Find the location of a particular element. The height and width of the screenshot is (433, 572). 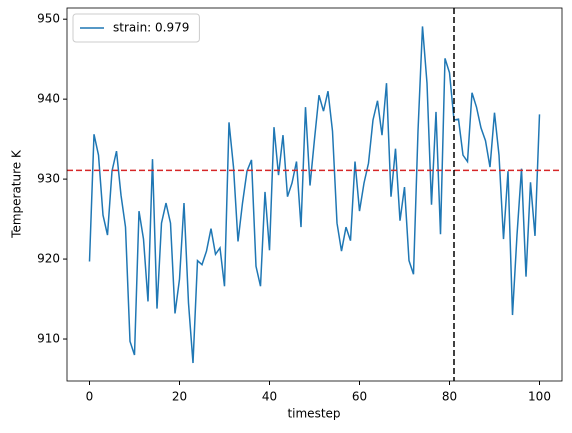

y-tick-label: 920 is located at coordinates (48, 259).